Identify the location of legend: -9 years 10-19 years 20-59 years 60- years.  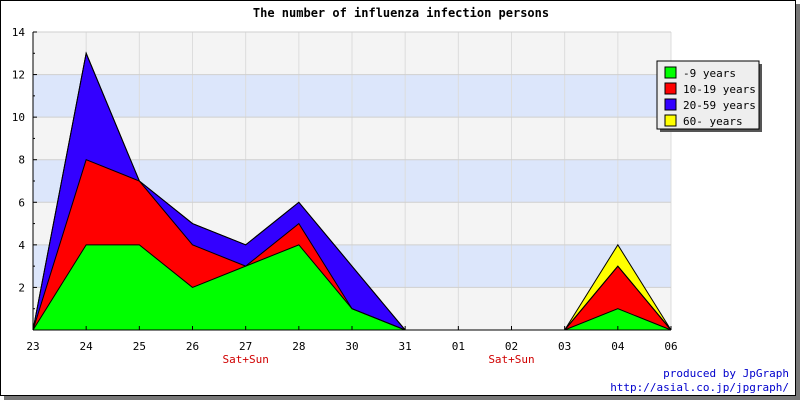
(709, 96).